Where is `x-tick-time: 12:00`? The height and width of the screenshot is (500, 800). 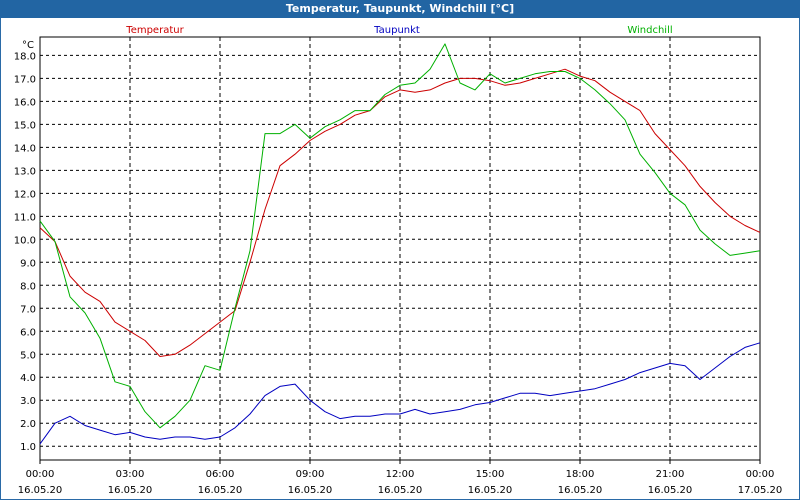 x-tick-time: 12:00 is located at coordinates (400, 474).